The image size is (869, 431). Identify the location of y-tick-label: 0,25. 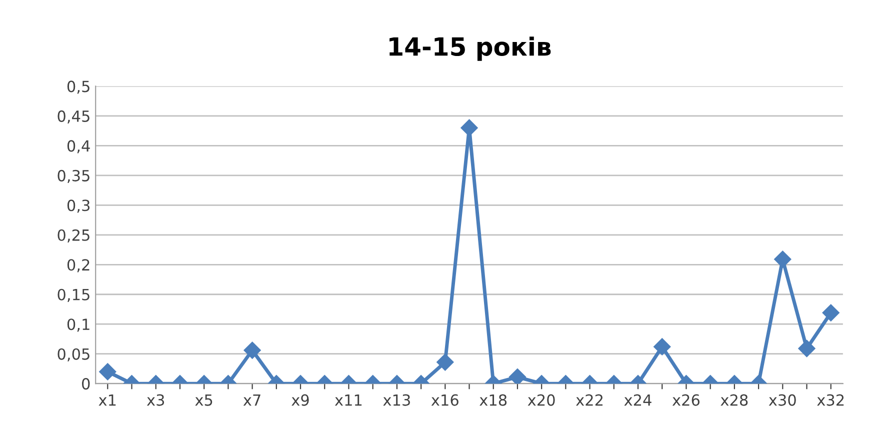
(74, 235).